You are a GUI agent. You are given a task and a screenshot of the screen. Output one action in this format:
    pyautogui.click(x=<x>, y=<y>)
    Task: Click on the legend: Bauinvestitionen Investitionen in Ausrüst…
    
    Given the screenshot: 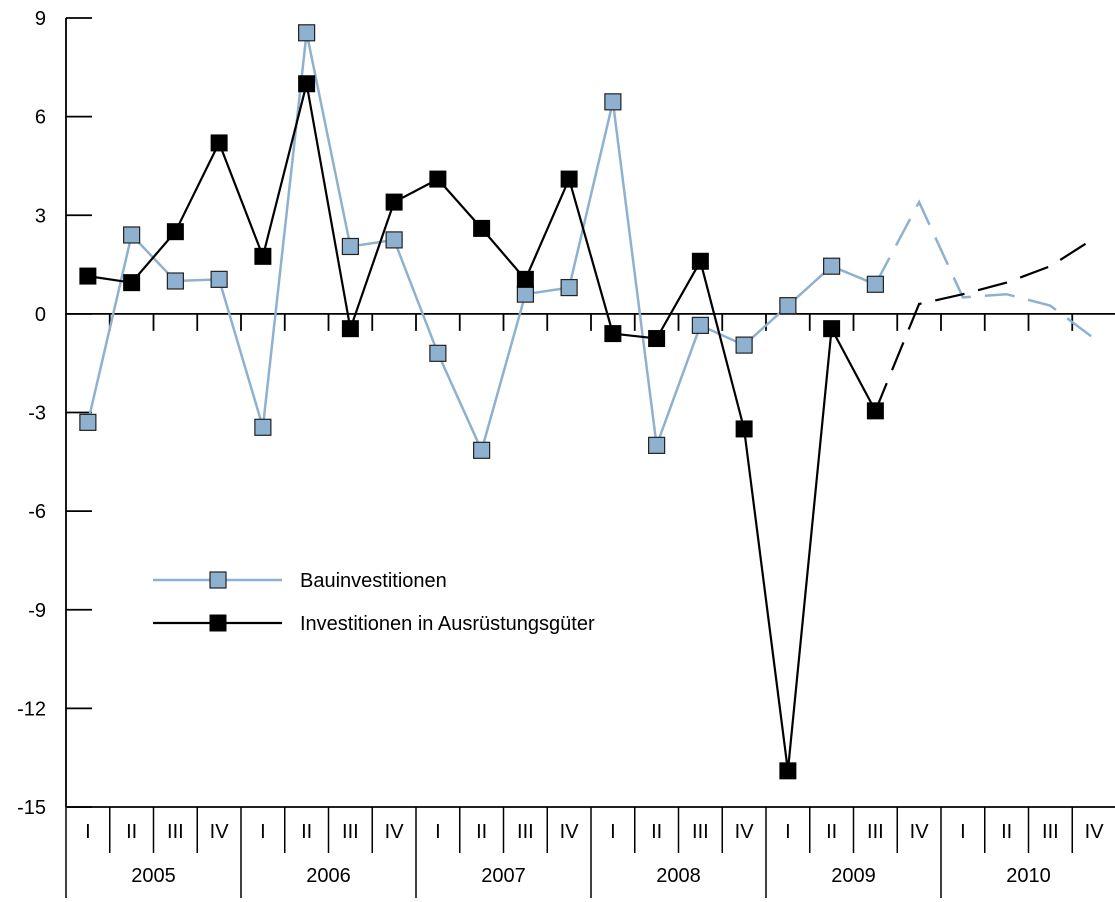 What is the action you would take?
    pyautogui.click(x=374, y=602)
    